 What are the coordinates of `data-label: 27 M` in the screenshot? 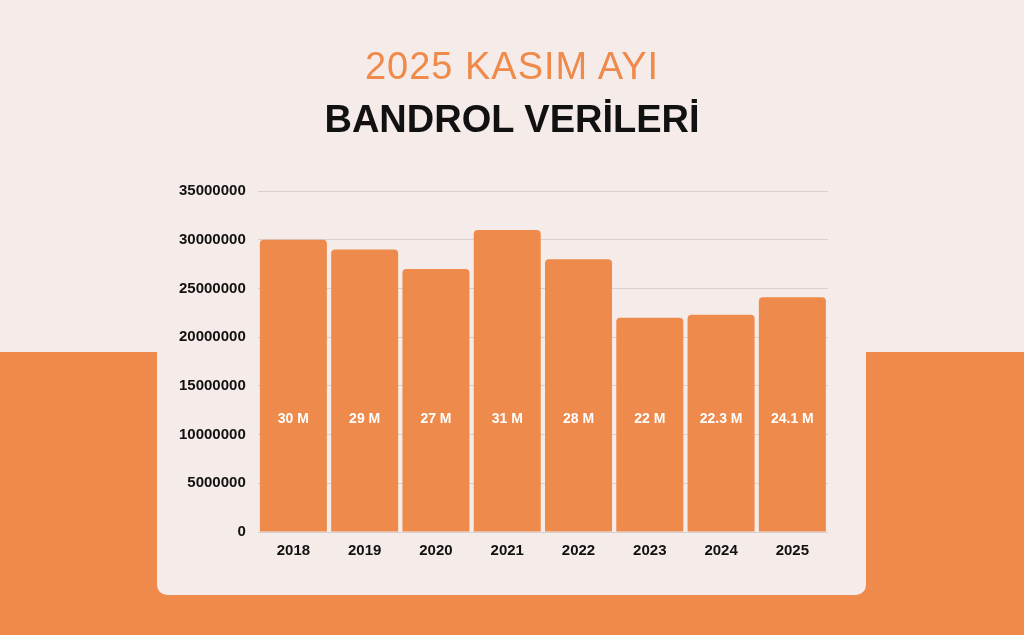 It's located at (436, 418).